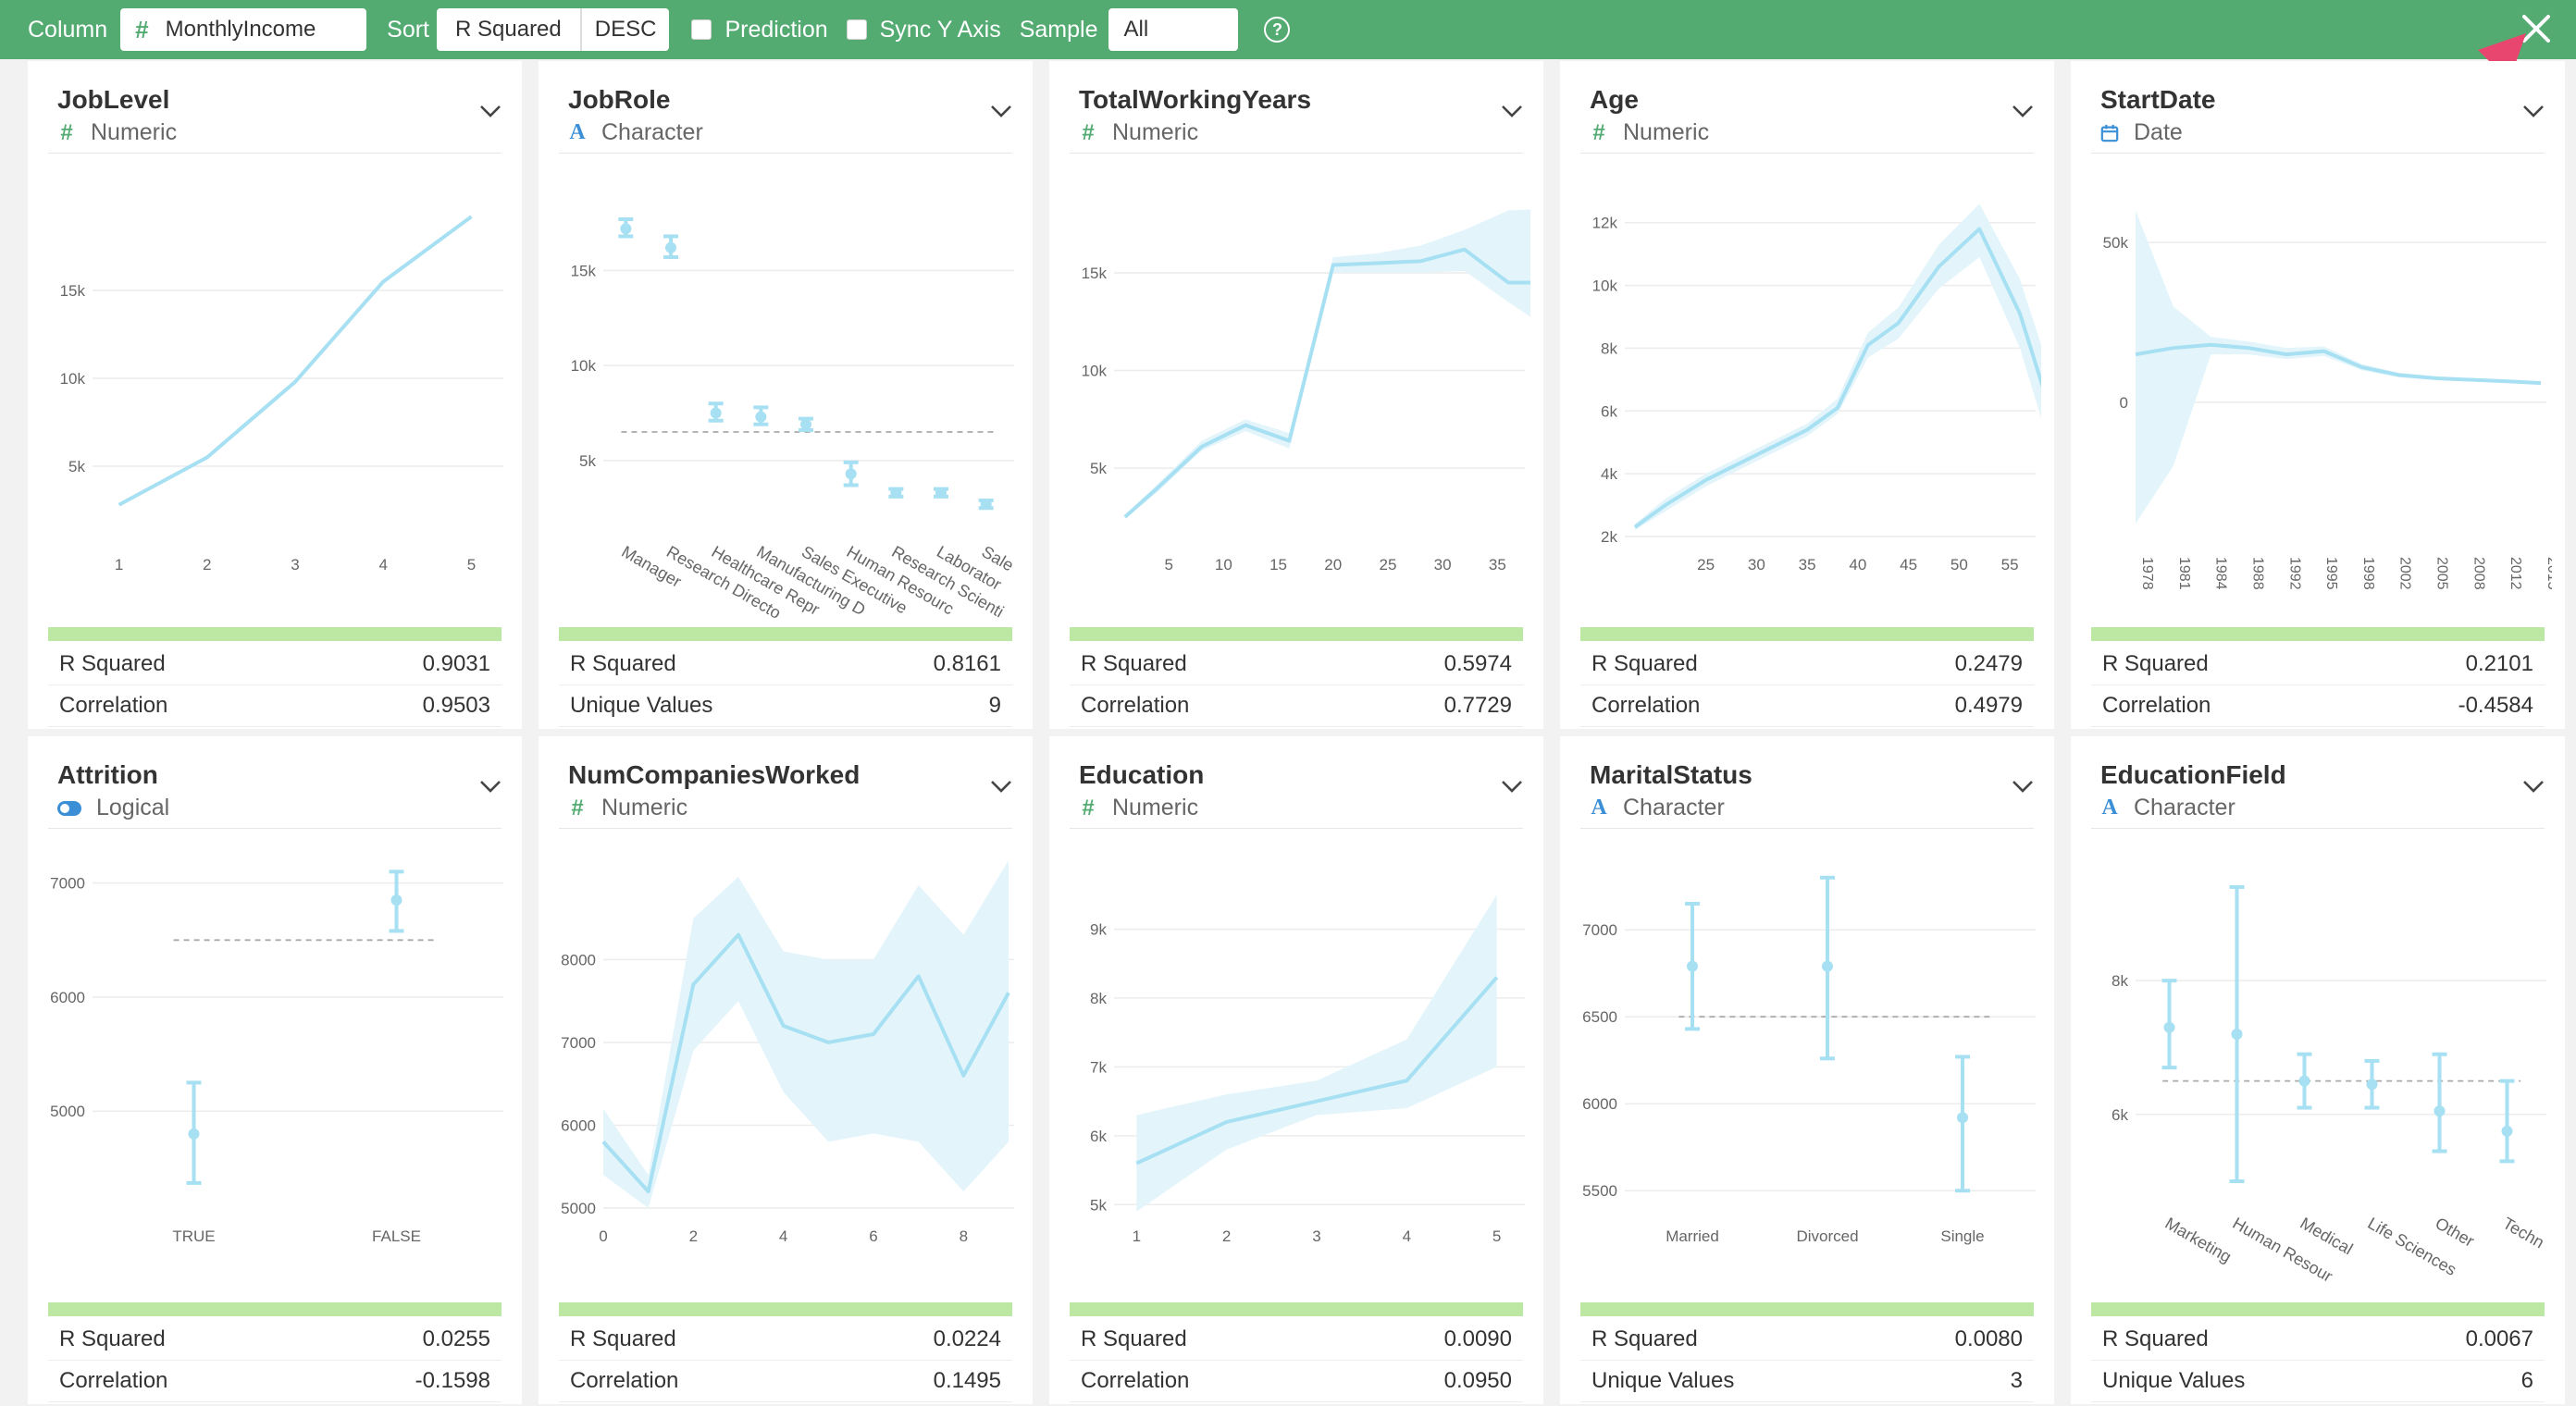 This screenshot has width=2576, height=1406. I want to click on x-tick-label: 4, so click(383, 565).